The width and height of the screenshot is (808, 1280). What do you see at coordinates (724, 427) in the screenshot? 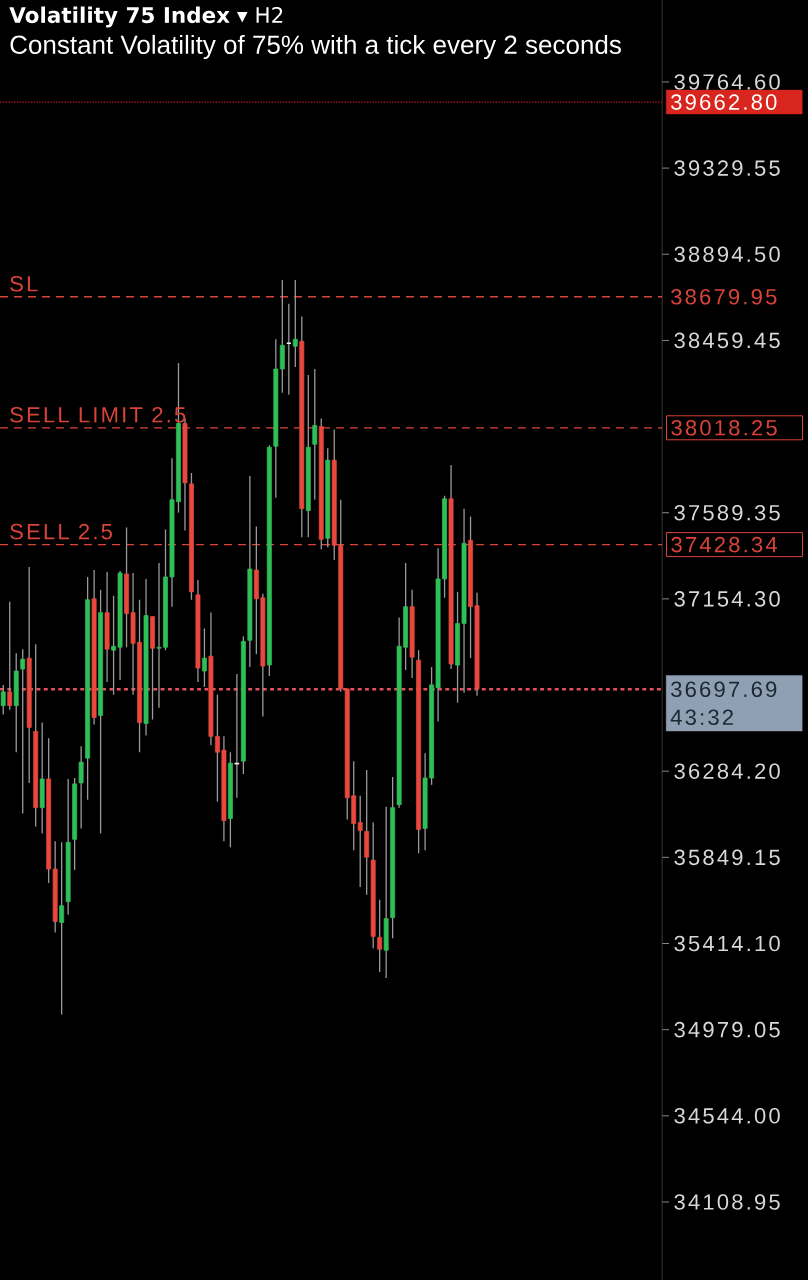
I see `text: 38018.25` at bounding box center [724, 427].